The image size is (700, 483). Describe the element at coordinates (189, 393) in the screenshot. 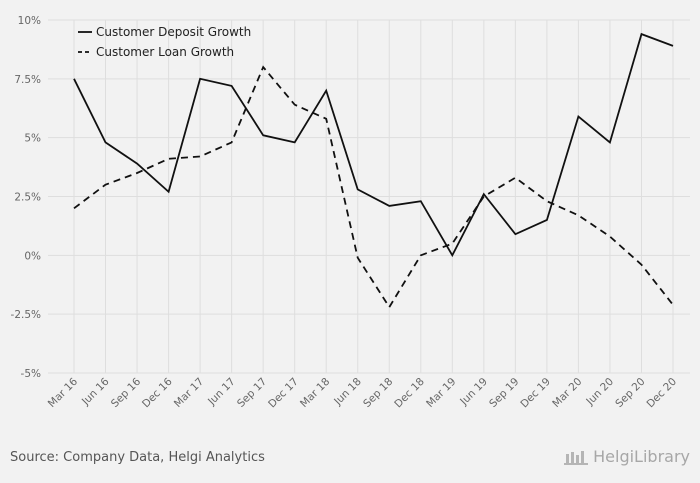

I see `x-tick-label: Mar 17` at that location.